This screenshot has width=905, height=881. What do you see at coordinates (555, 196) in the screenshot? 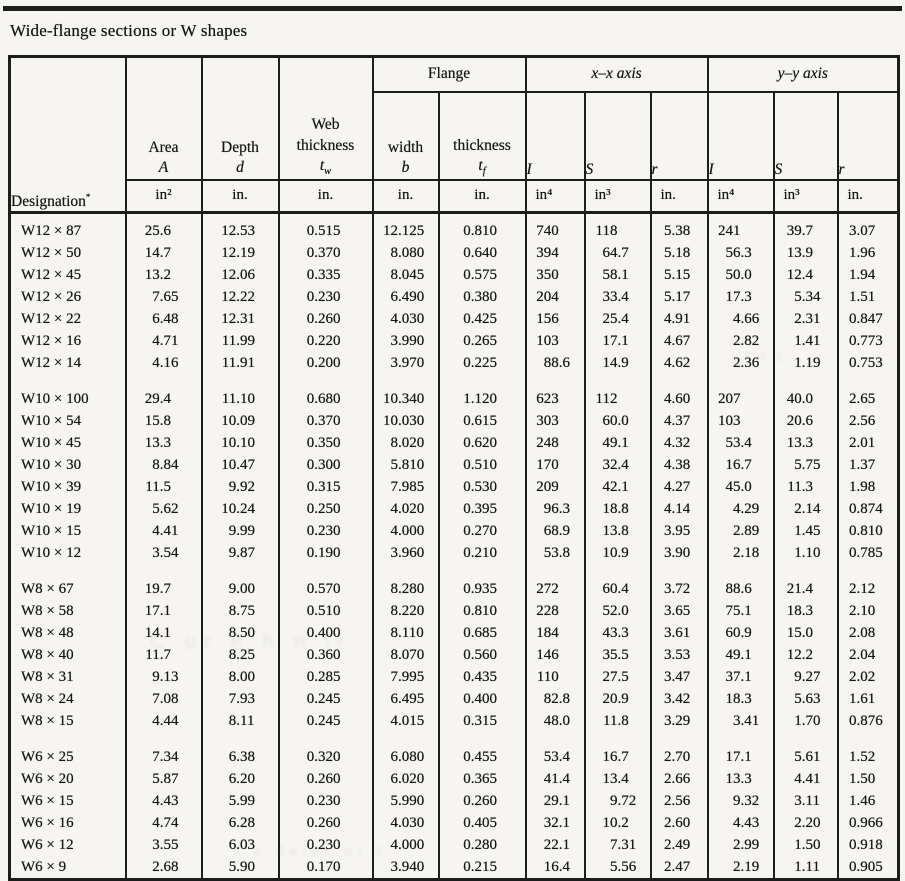
I see `unit-Ix: in⁴` at bounding box center [555, 196].